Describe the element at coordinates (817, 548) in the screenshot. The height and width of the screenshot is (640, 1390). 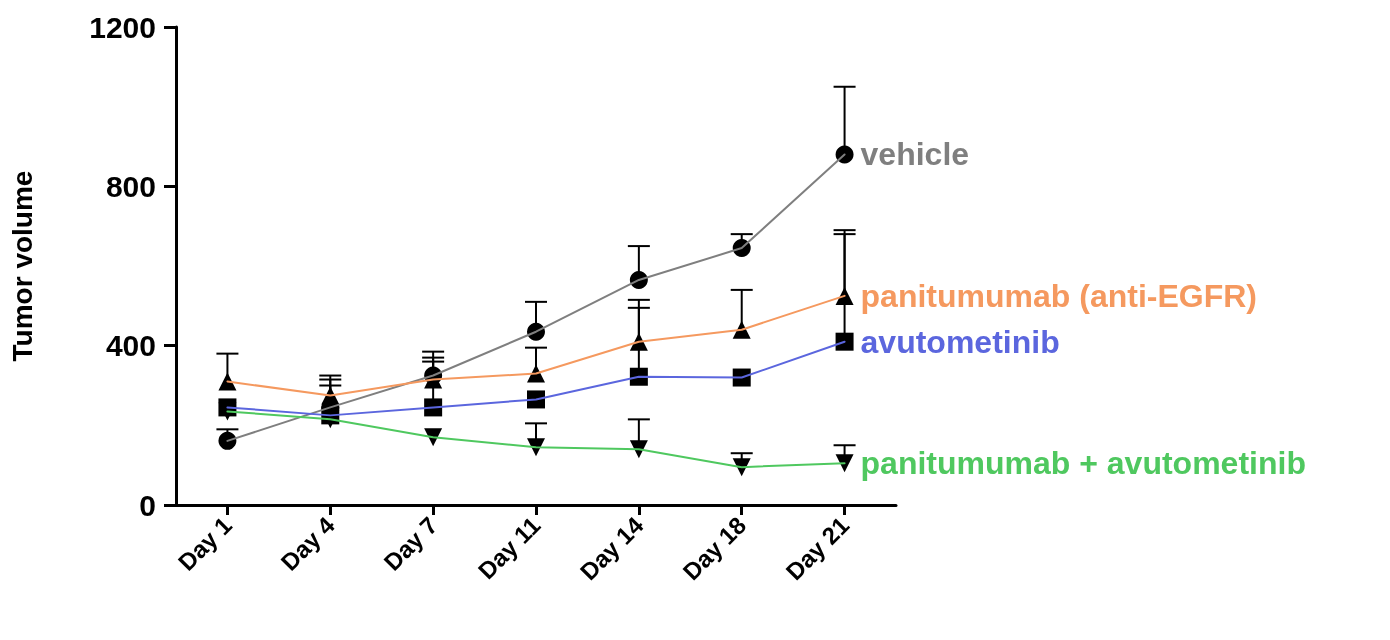
I see `x-tick-label: Day 21` at that location.